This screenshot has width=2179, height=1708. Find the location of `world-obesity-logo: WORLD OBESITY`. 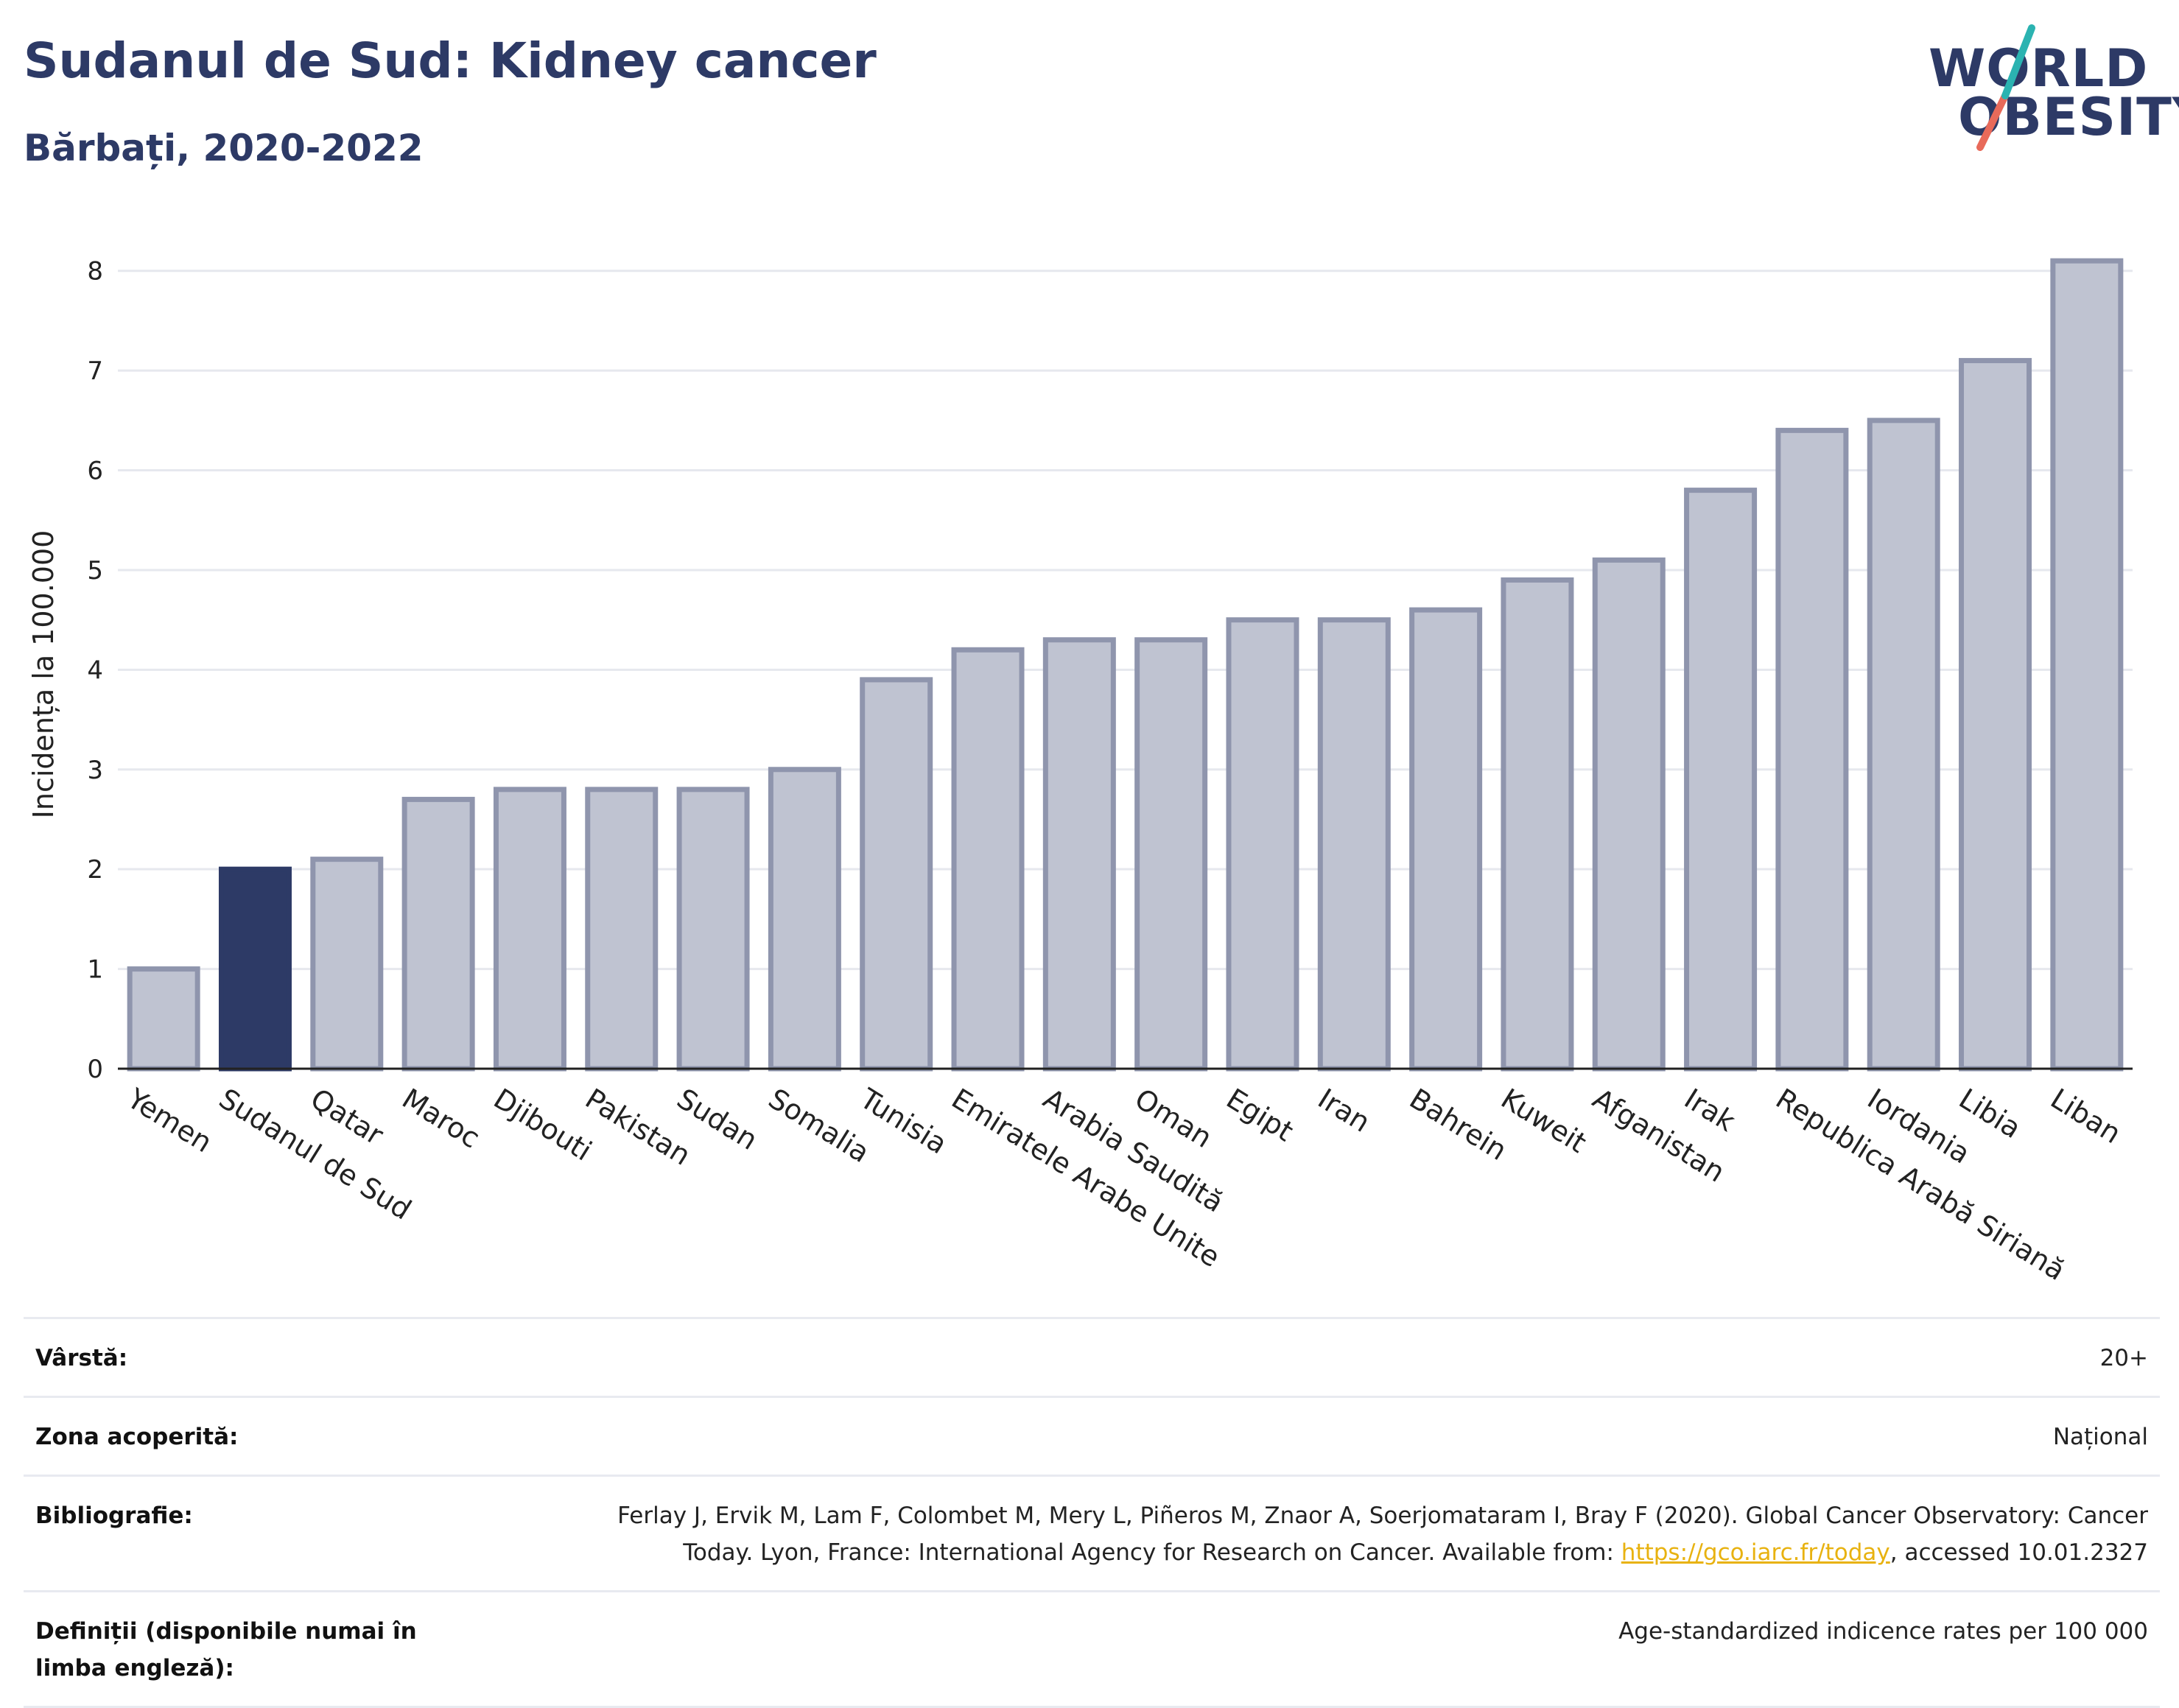

world-obesity-logo: WORLD OBESITY is located at coordinates (2051, 88).